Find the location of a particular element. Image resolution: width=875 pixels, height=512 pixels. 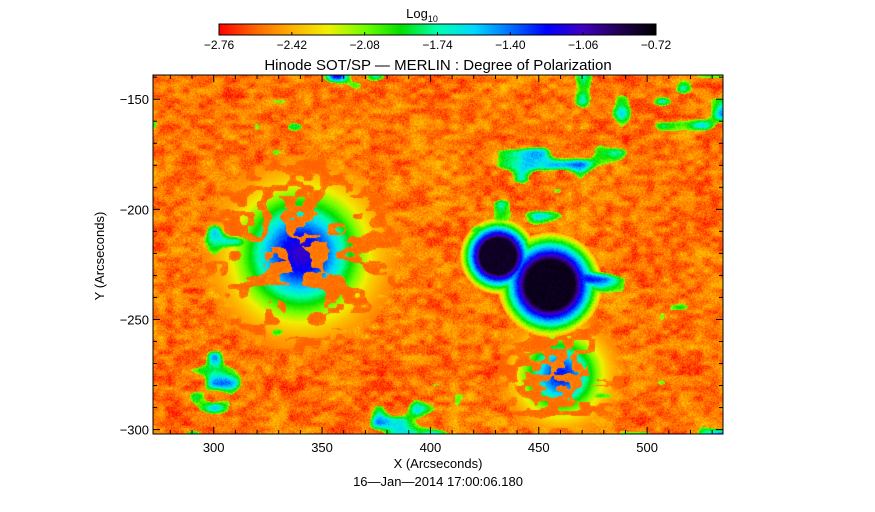

colorbar-tick-label: −2.08 is located at coordinates (364, 45).